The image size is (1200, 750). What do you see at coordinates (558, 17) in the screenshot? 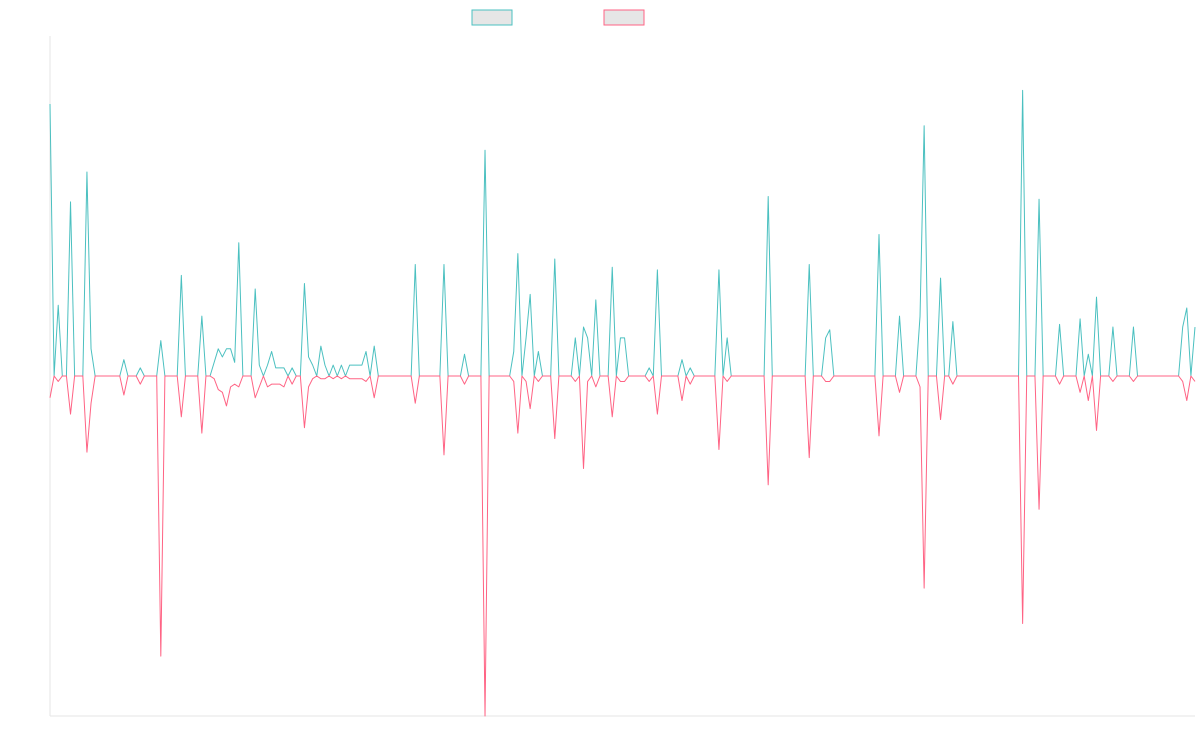
I see `legend` at bounding box center [558, 17].